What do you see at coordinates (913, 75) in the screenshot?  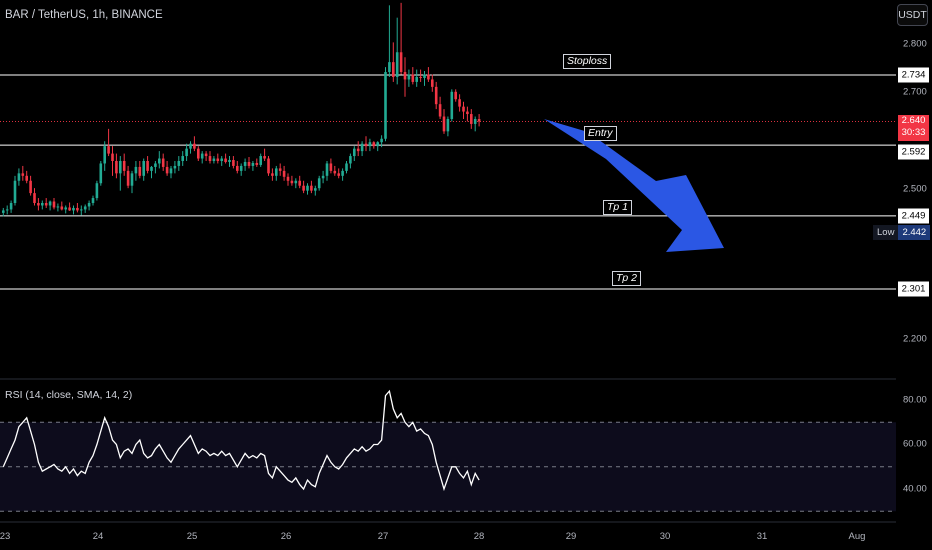 I see `stoploss-price-label: 2.734` at bounding box center [913, 75].